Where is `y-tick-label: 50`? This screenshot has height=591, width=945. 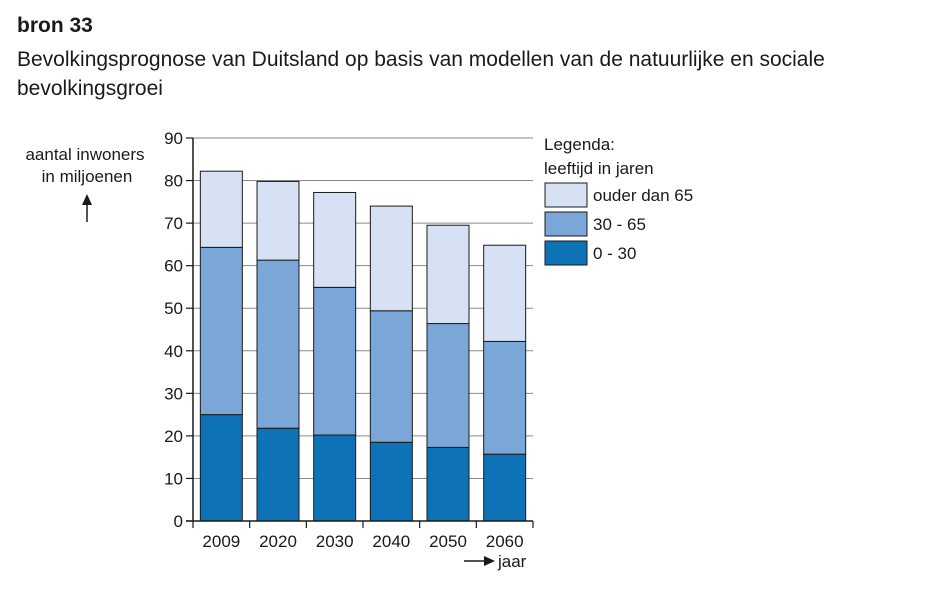
y-tick-label: 50 is located at coordinates (173, 308).